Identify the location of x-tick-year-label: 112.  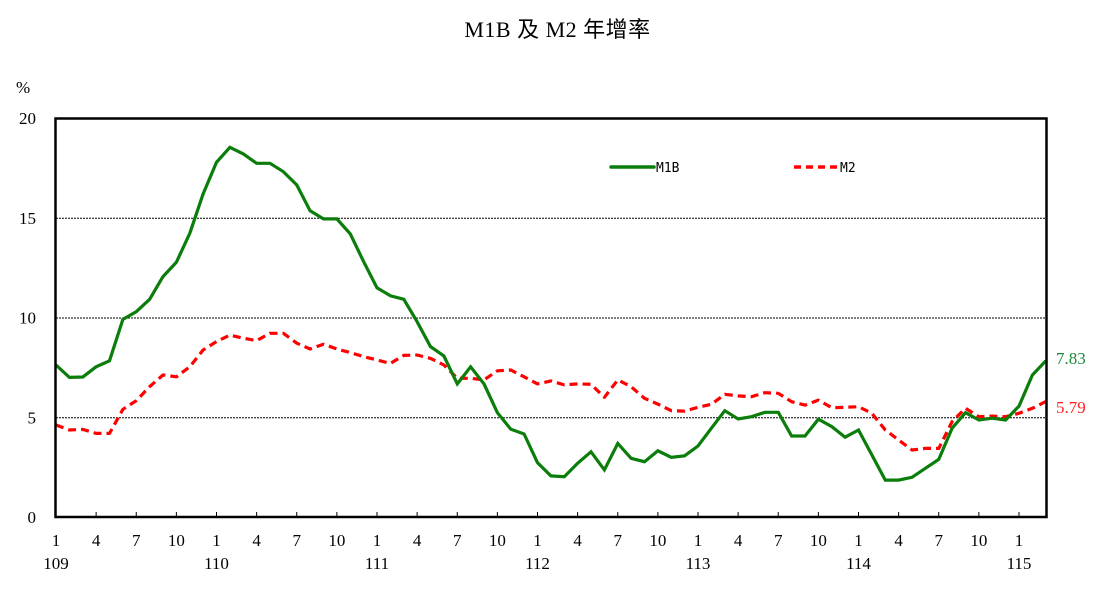
(537, 563).